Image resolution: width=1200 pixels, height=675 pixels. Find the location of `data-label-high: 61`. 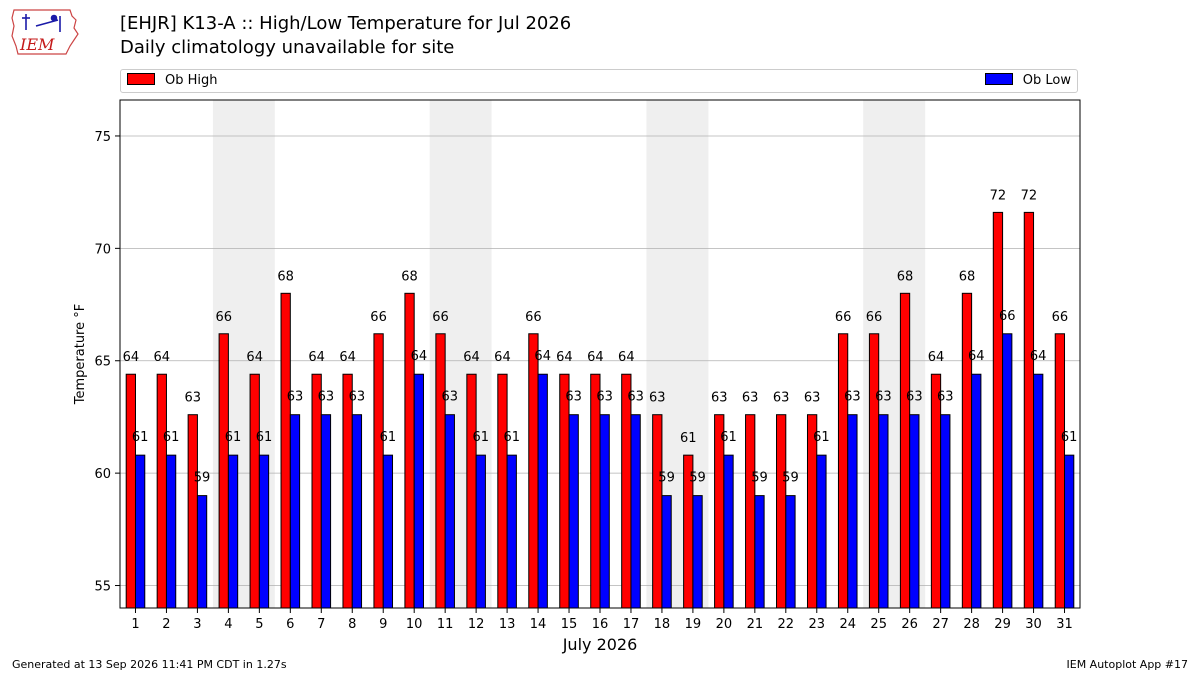

data-label-high: 61 is located at coordinates (688, 438).